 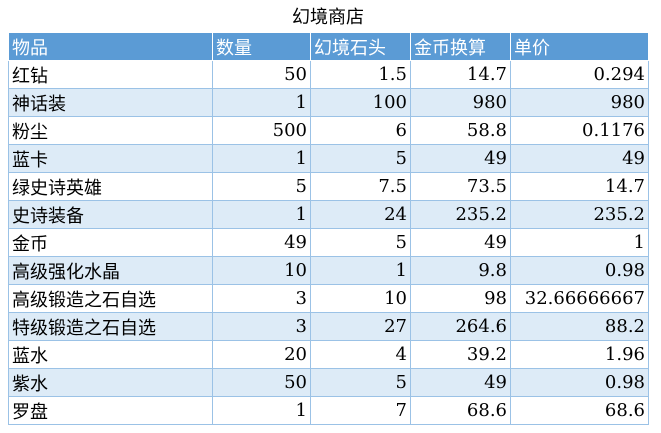 What do you see at coordinates (360, 74) in the screenshot?
I see `number-cell: 1.5` at bounding box center [360, 74].